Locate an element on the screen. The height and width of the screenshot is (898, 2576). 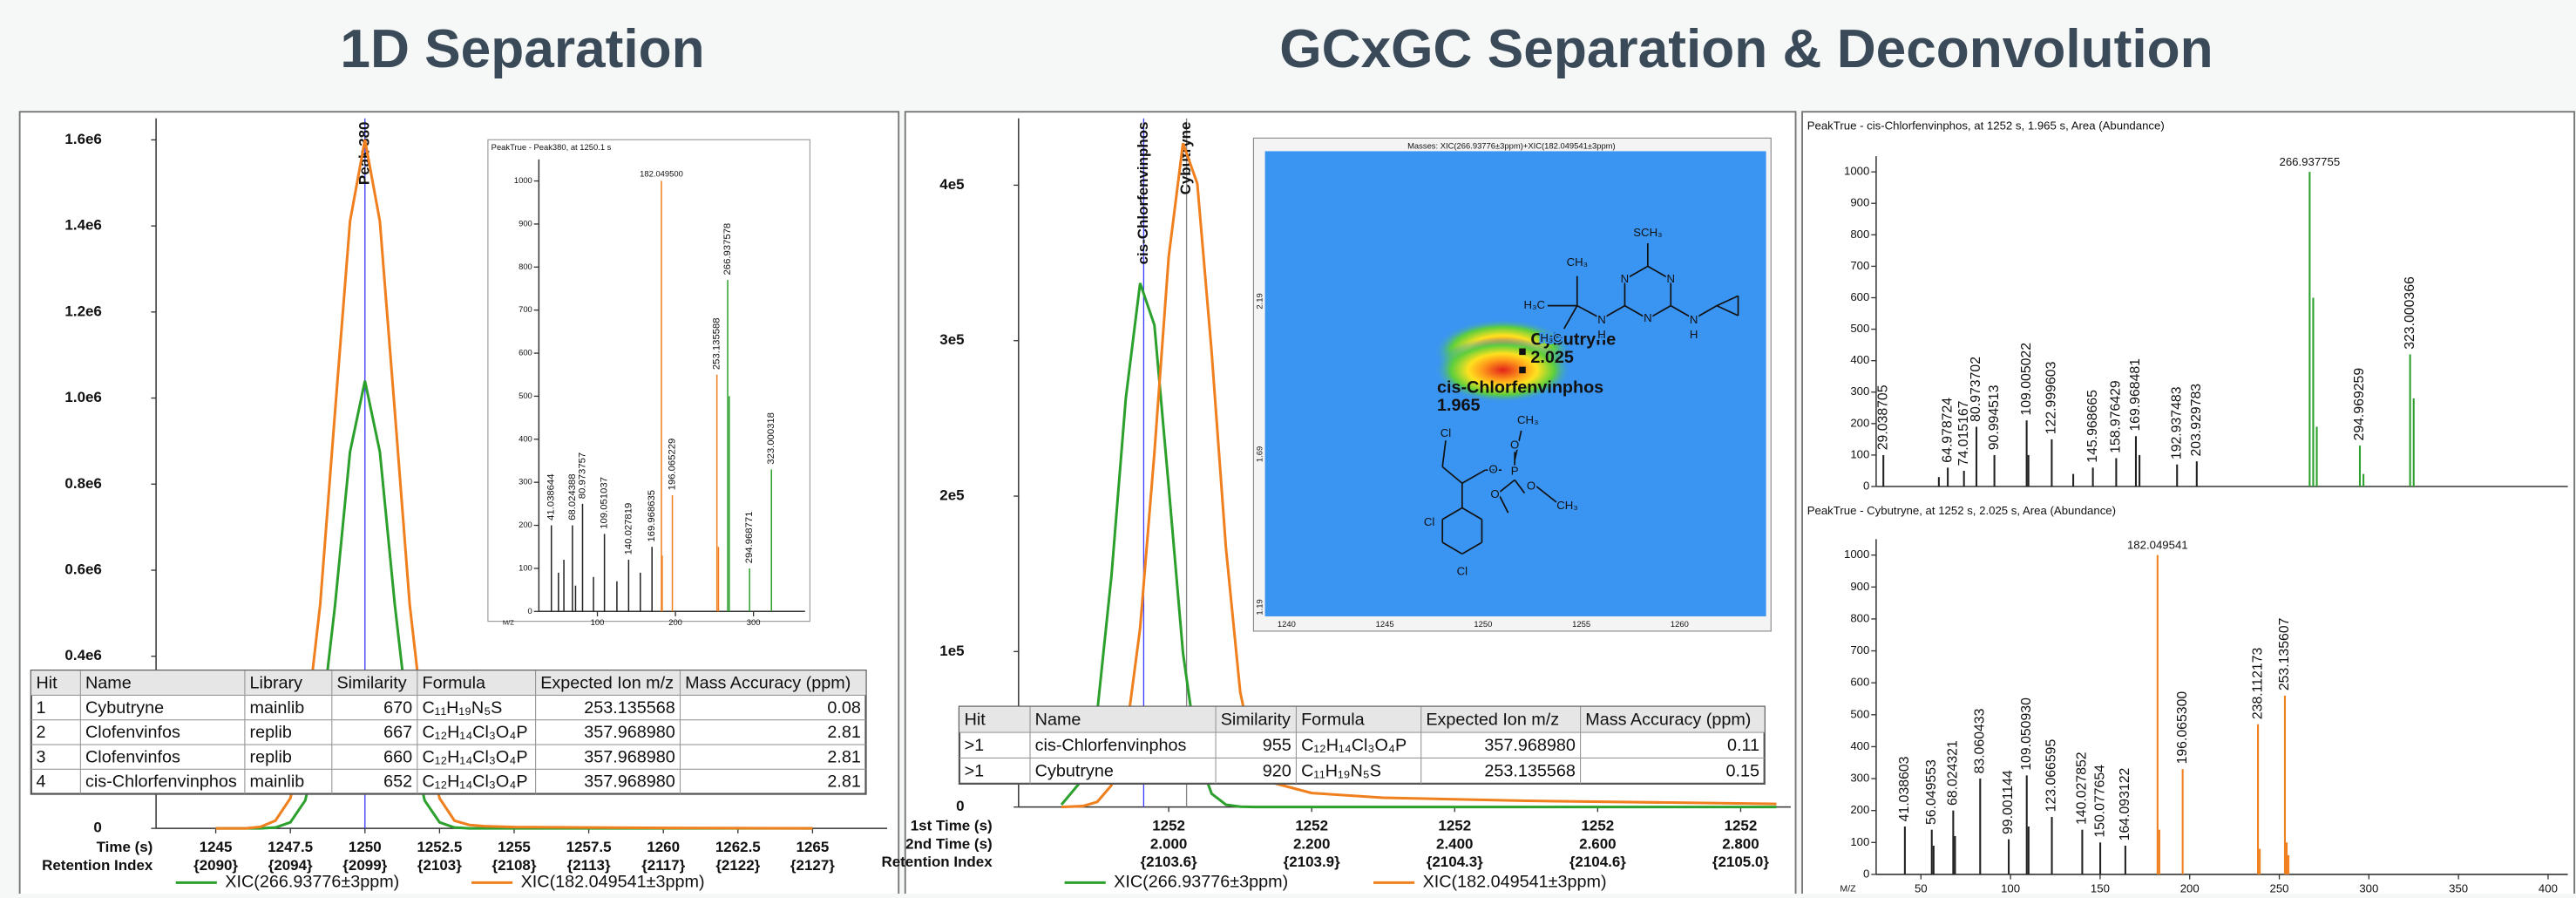
table-cell: 1 is located at coordinates (41, 708).